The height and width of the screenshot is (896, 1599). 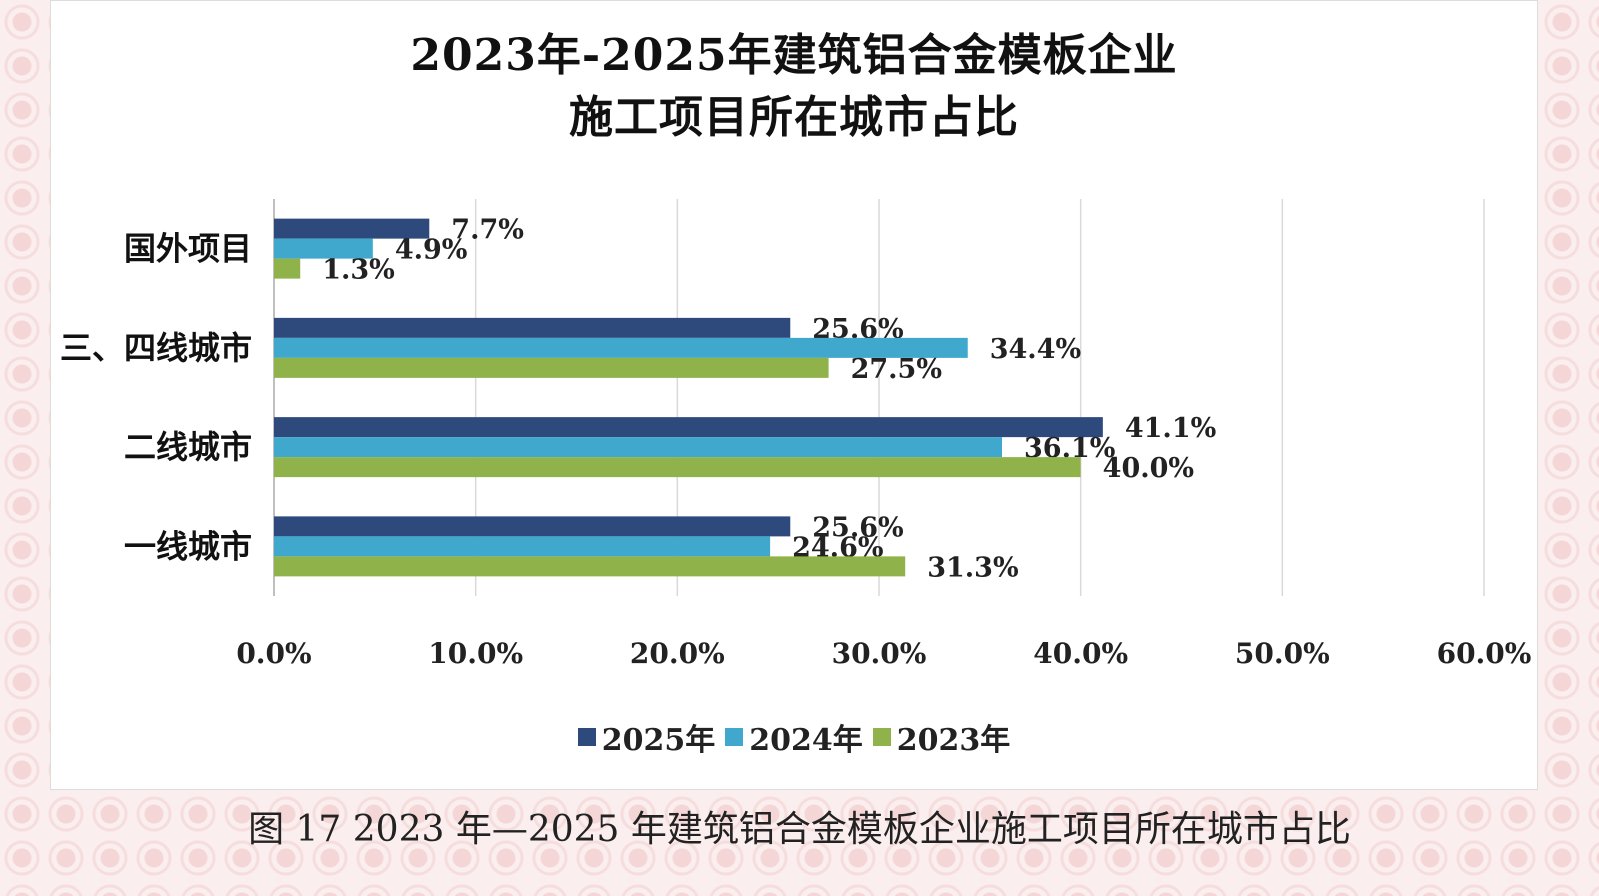 I want to click on data-label: 25.6%, so click(x=857, y=527).